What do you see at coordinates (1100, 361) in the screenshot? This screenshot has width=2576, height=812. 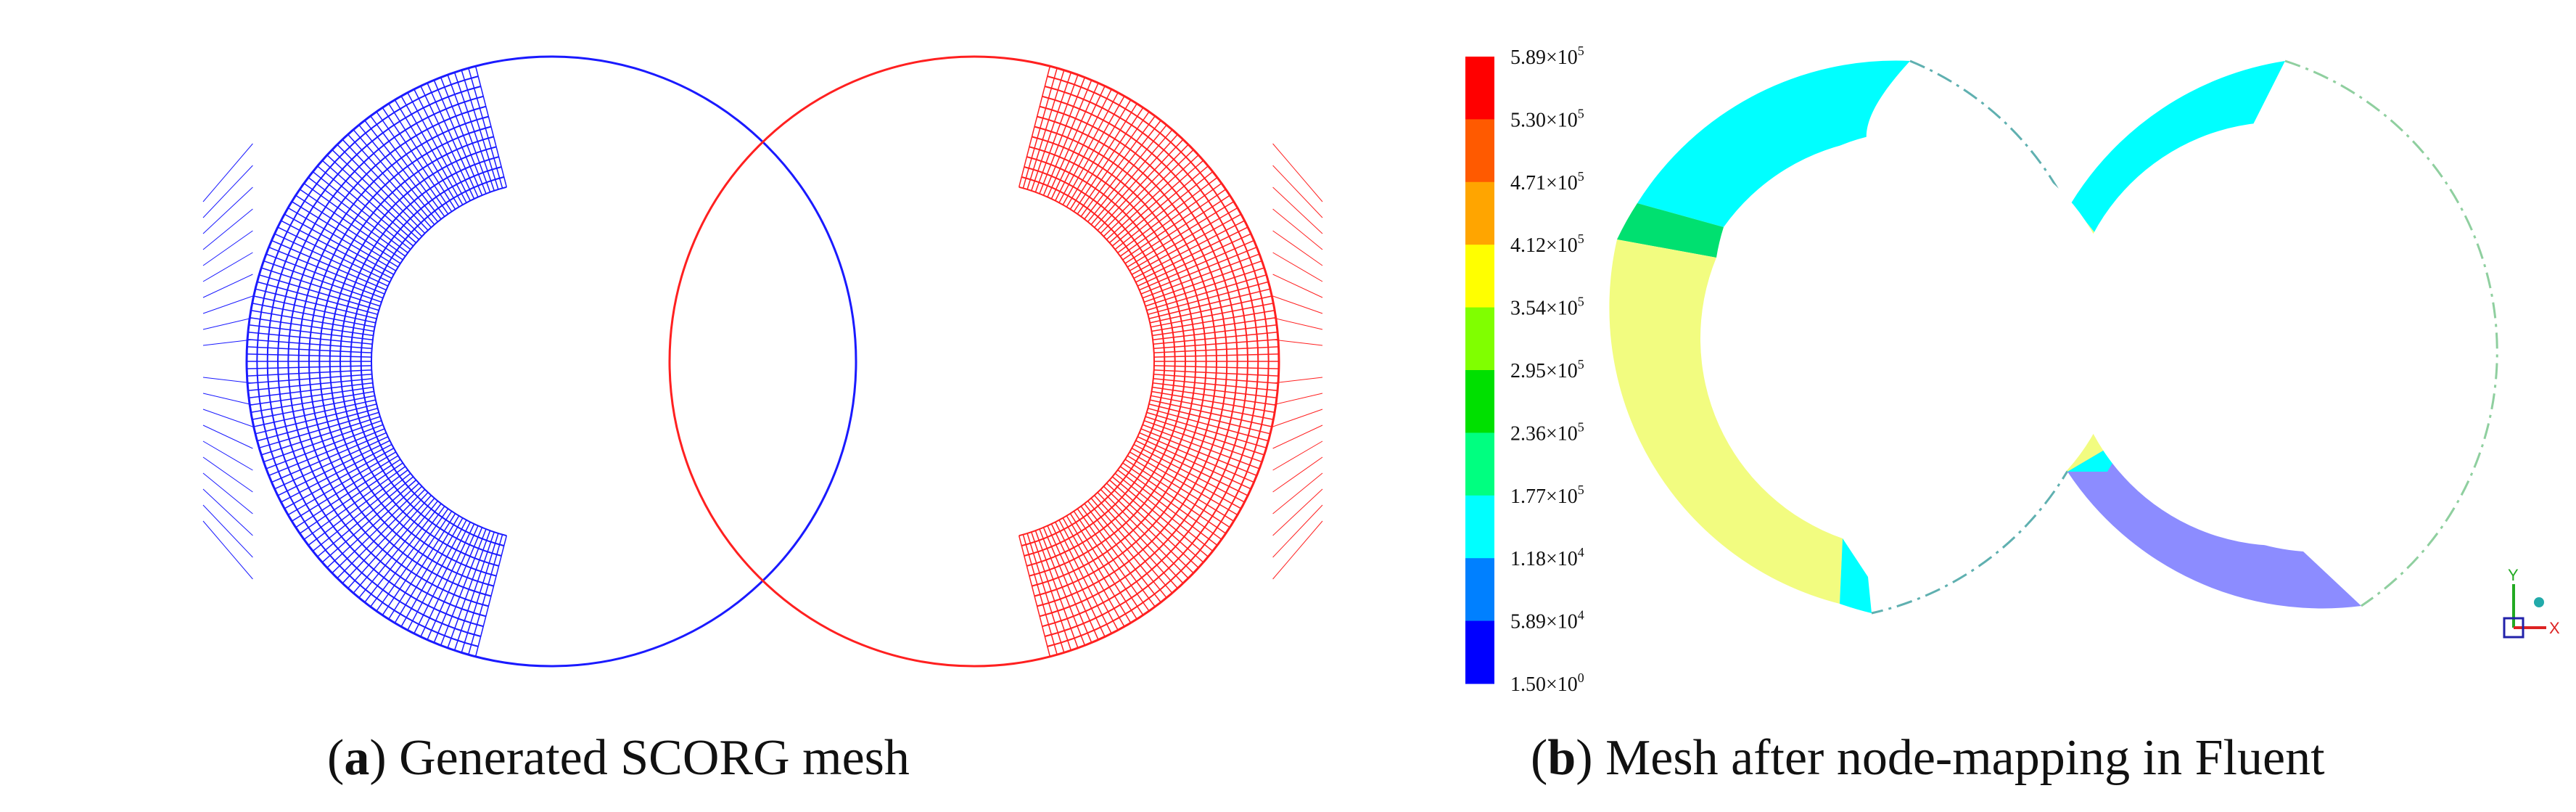 I see `mesh-ring-line` at bounding box center [1100, 361].